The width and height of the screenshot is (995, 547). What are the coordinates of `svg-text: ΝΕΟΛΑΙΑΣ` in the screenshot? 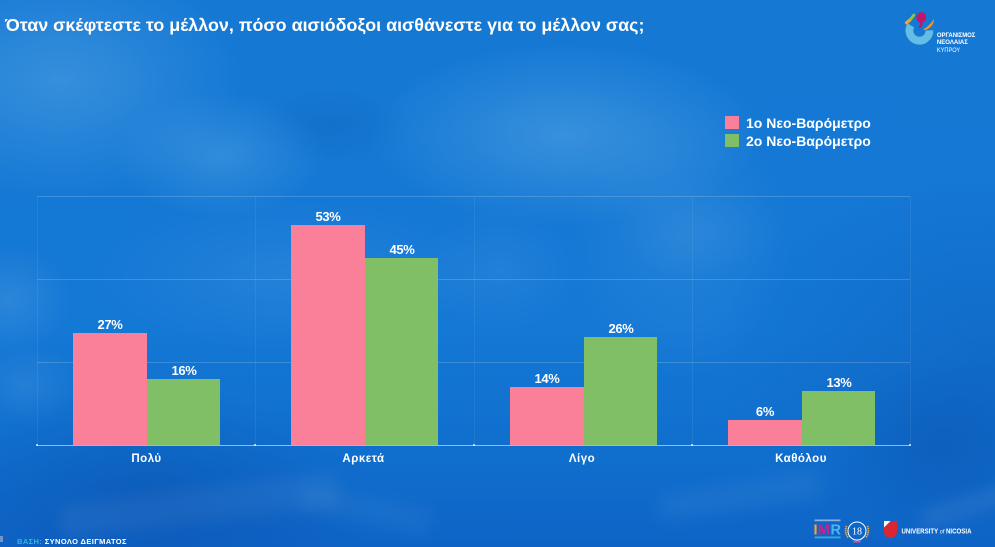 It's located at (952, 42).